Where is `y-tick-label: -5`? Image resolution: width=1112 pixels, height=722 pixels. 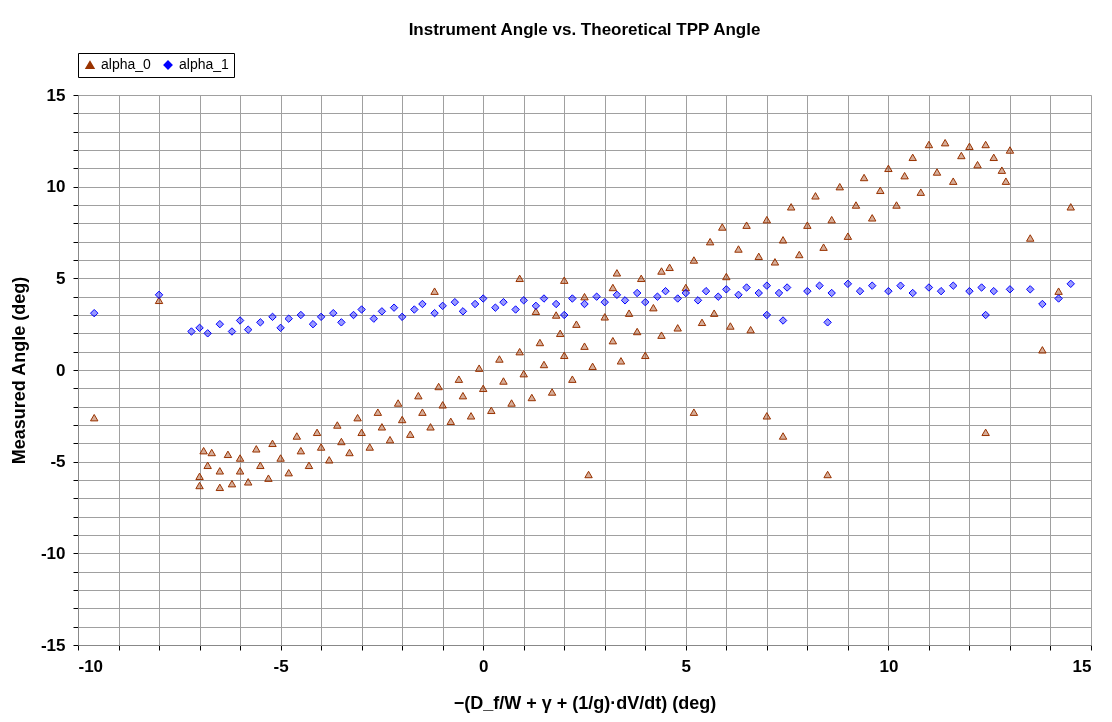 y-tick-label: -5 is located at coordinates (58, 462).